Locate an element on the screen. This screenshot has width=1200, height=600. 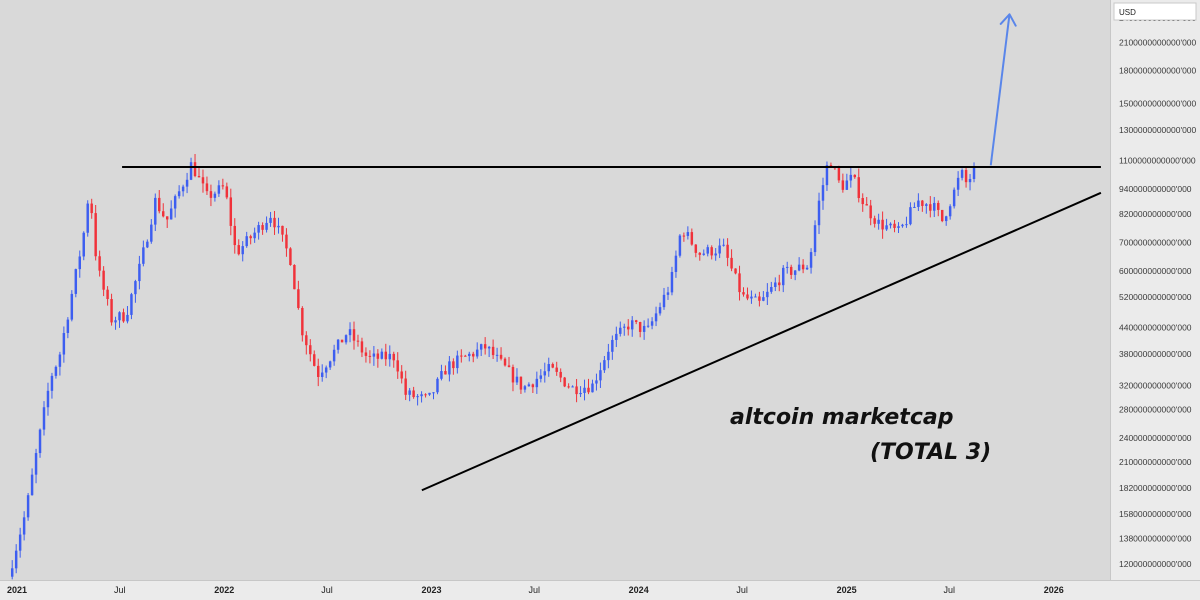
price-tick-label: 2100000000000'000 is located at coordinates (1158, 42).